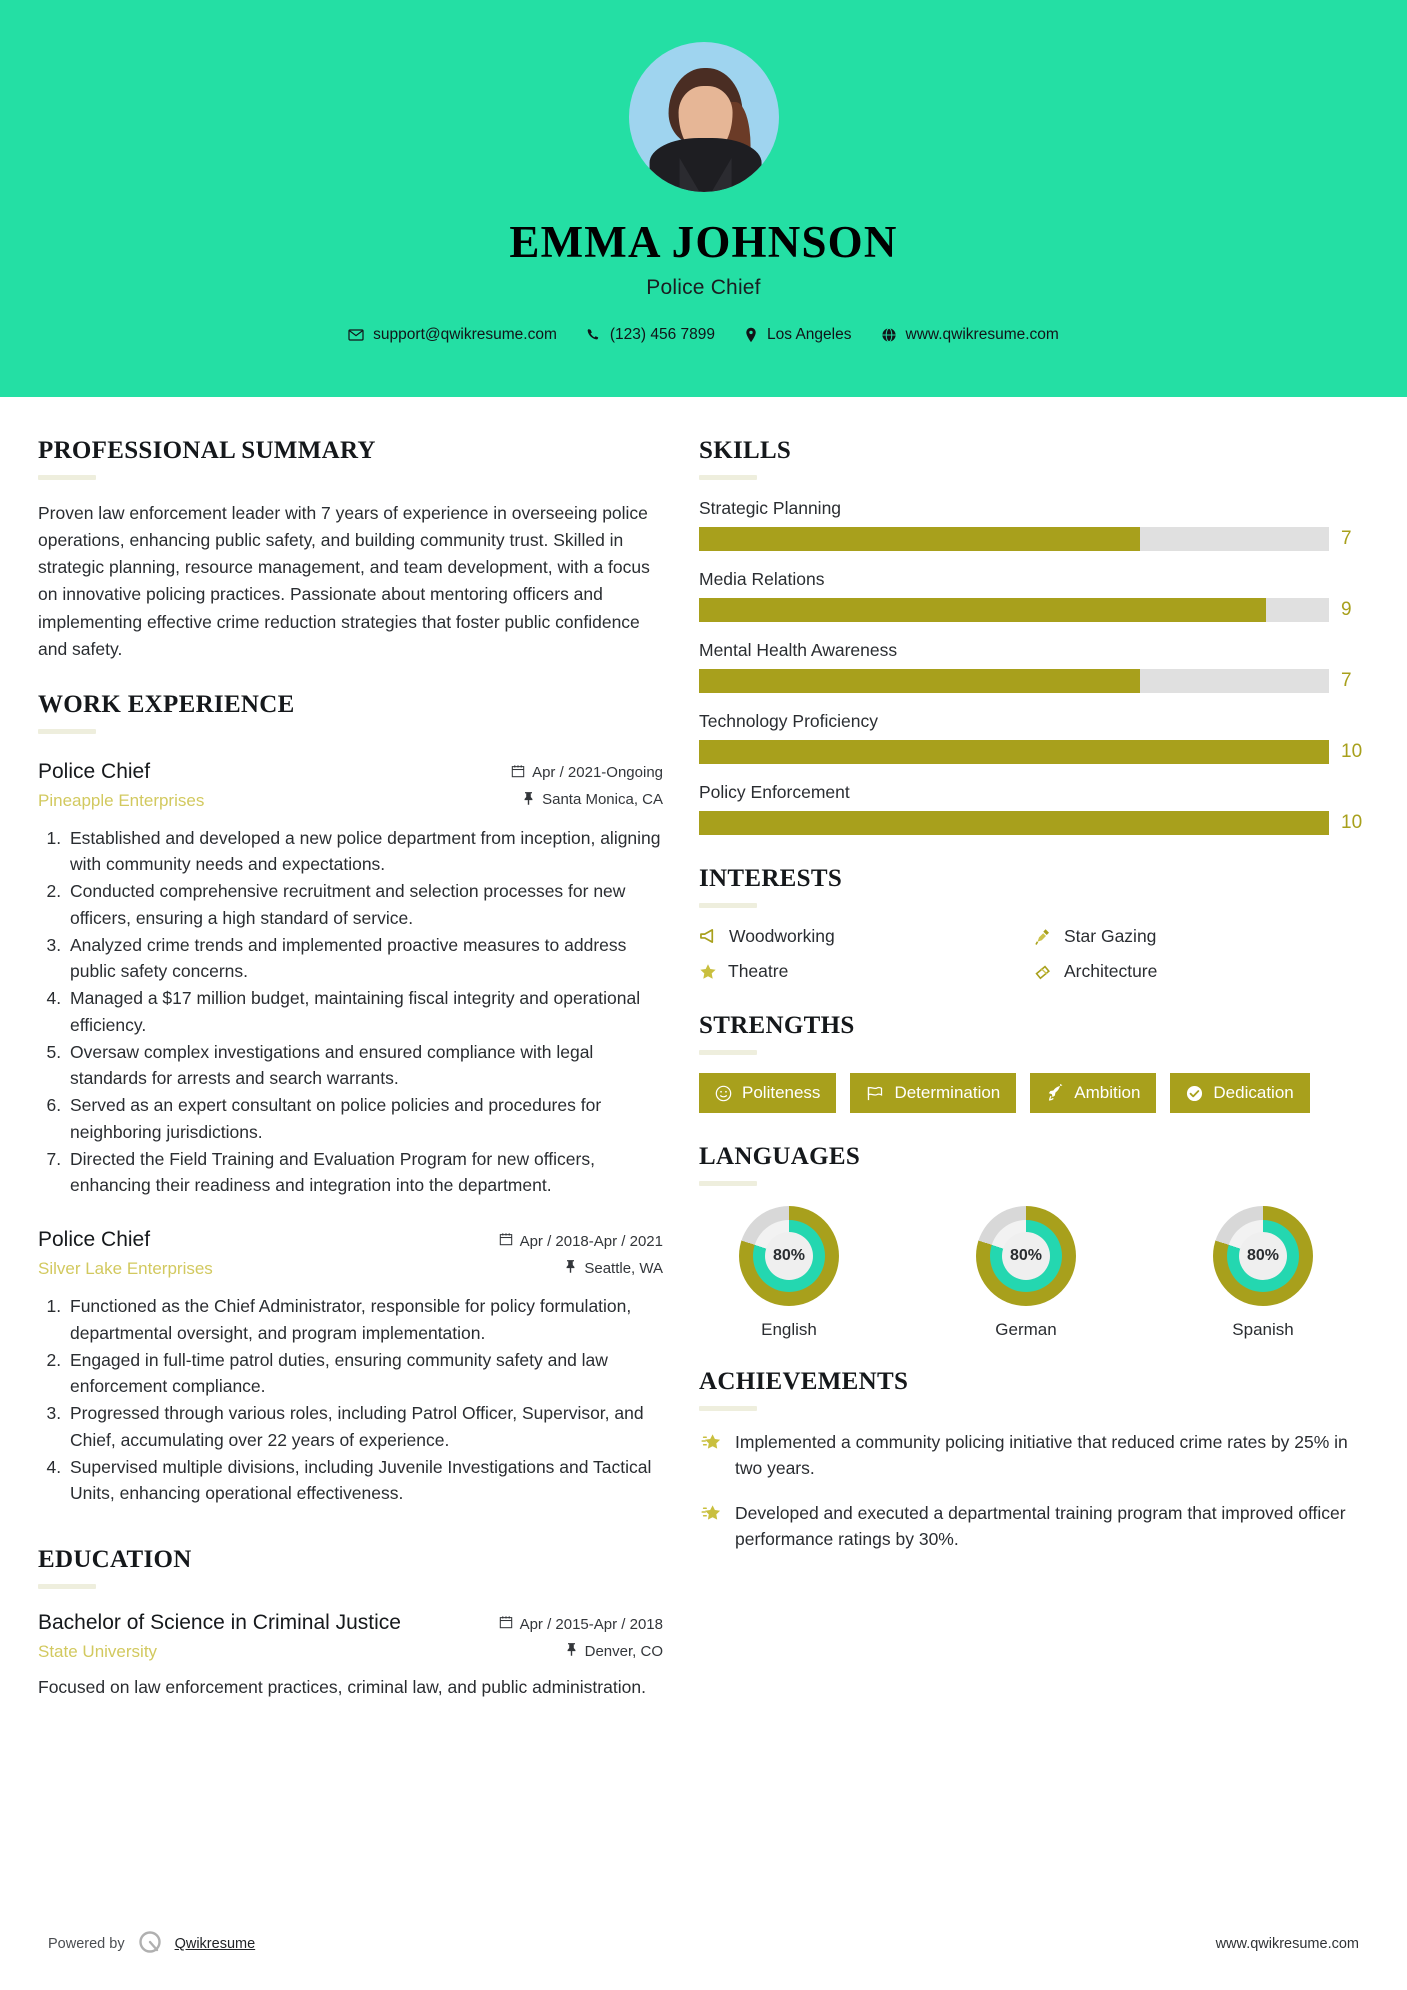 Image resolution: width=1407 pixels, height=1990 pixels. Describe the element at coordinates (1111, 971) in the screenshot. I see `interest-label: Architecture` at that location.